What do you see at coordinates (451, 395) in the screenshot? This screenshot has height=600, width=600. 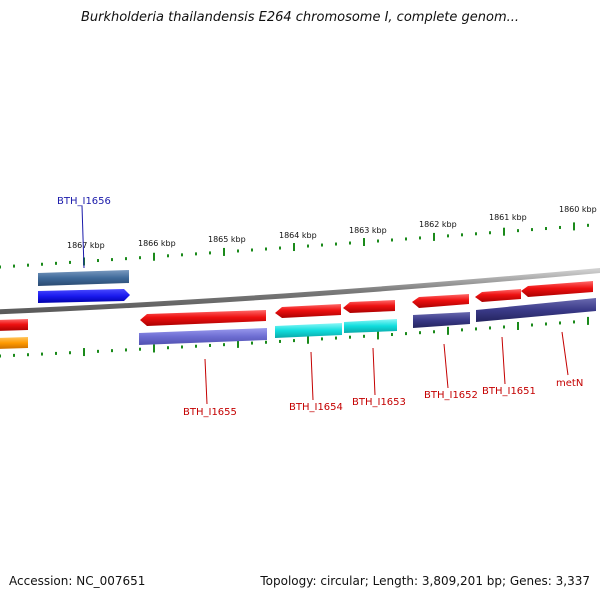 I see `gene-label-bth-i1652: BTH_I1652` at bounding box center [451, 395].